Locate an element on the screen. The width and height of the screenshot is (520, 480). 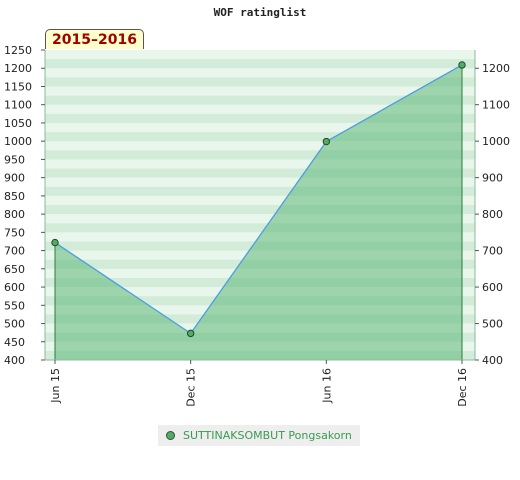
y-tick-label-left: 400 is located at coordinates (14, 360).